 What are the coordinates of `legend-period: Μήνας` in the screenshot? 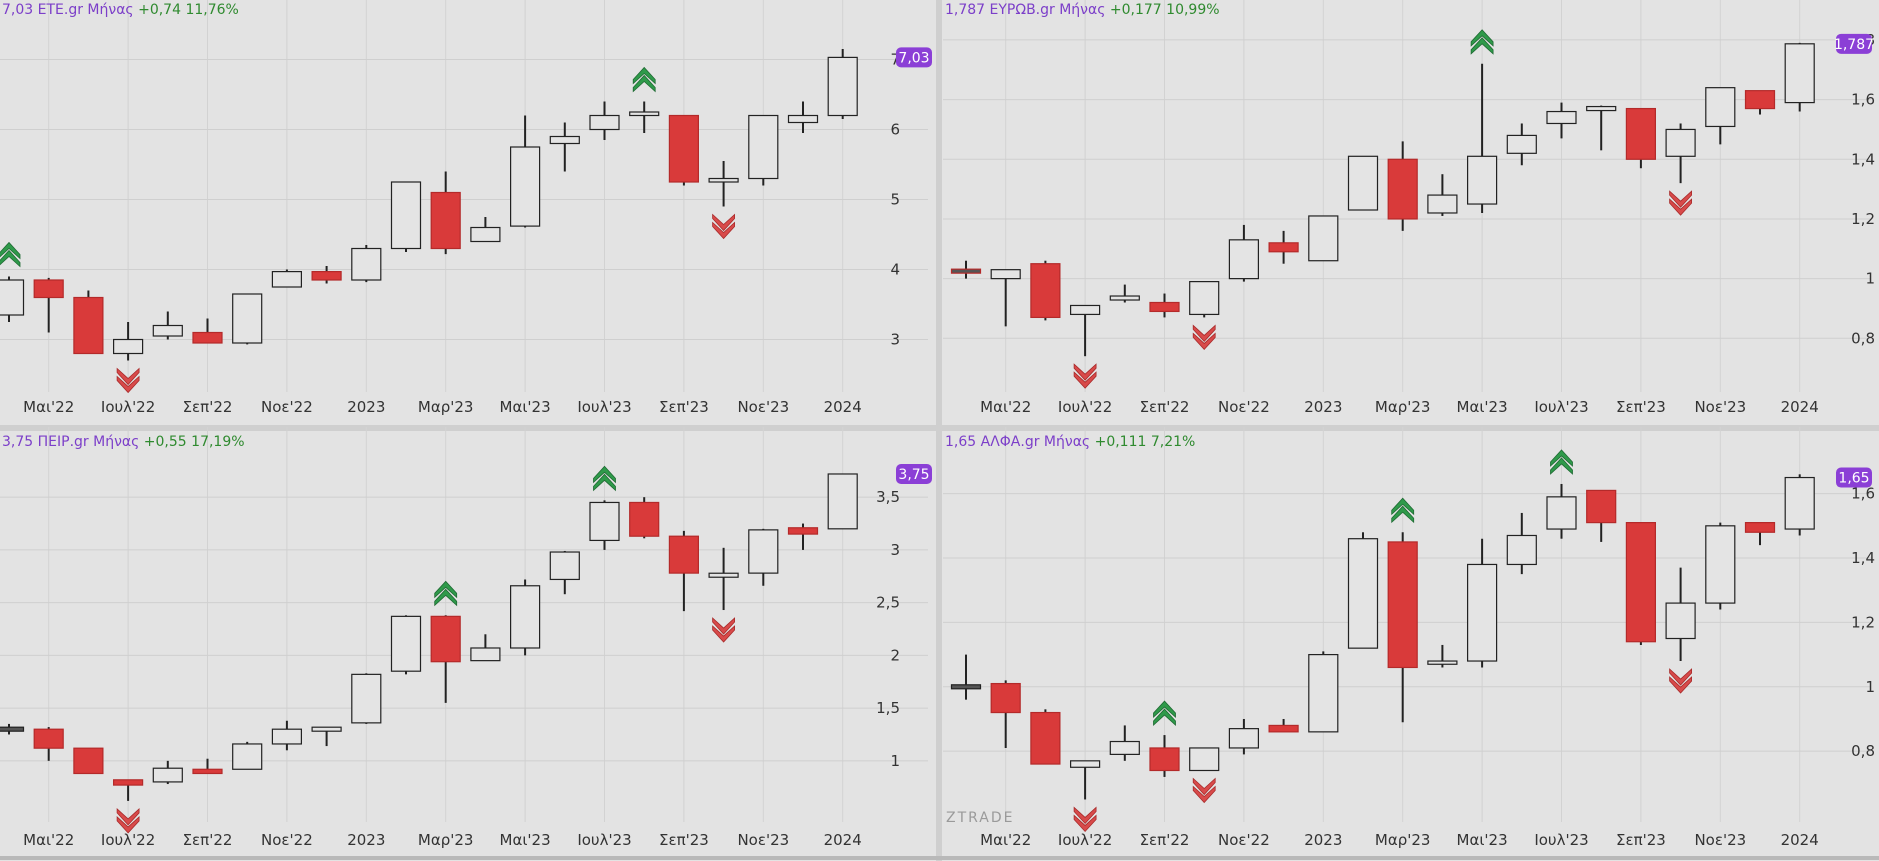 It's located at (118, 442).